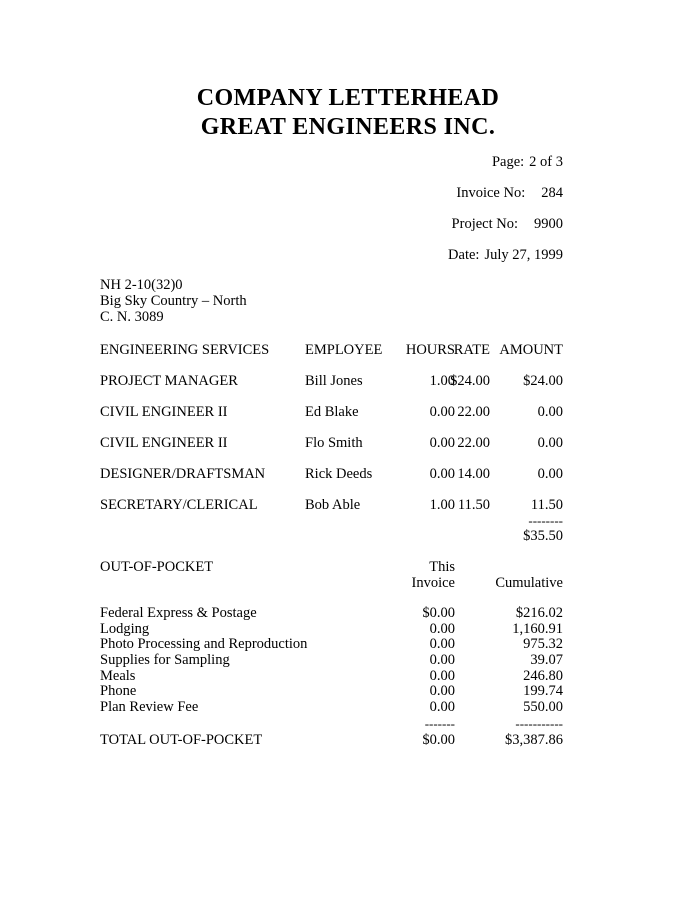 This screenshot has height=900, width=696. What do you see at coordinates (546, 505) in the screenshot?
I see `services-cell-amount: 11.50` at bounding box center [546, 505].